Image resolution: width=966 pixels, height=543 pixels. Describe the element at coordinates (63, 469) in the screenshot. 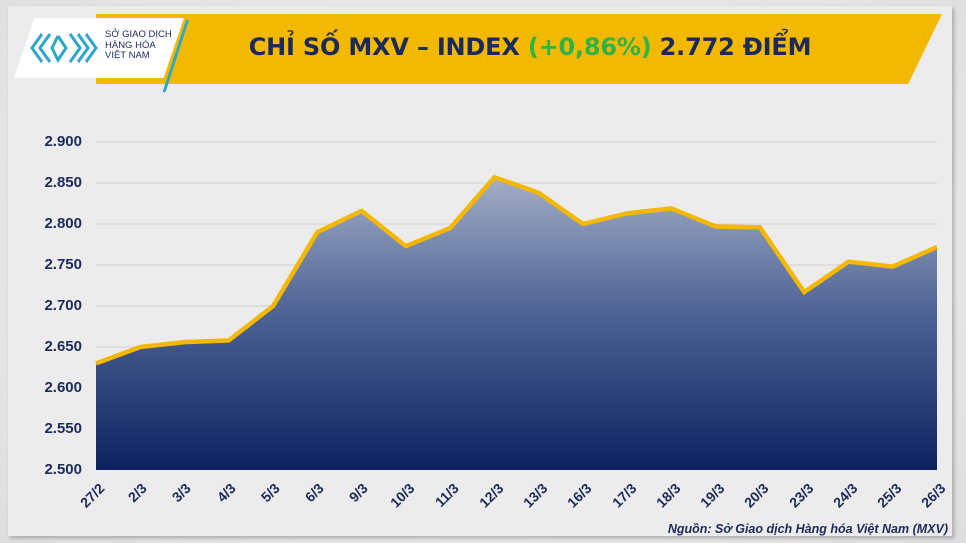

I see `y-tick-label: 2.500` at that location.